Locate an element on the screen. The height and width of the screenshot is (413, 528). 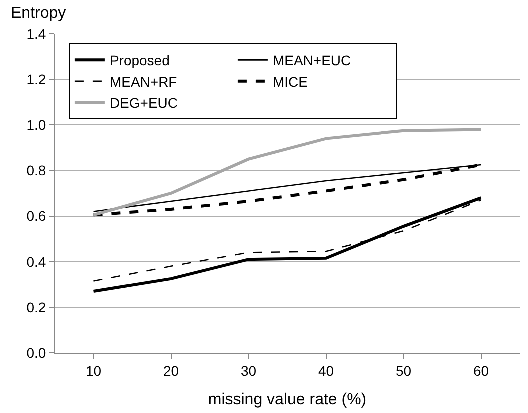
x-axis-title: missing value rate (%) is located at coordinates (287, 400).